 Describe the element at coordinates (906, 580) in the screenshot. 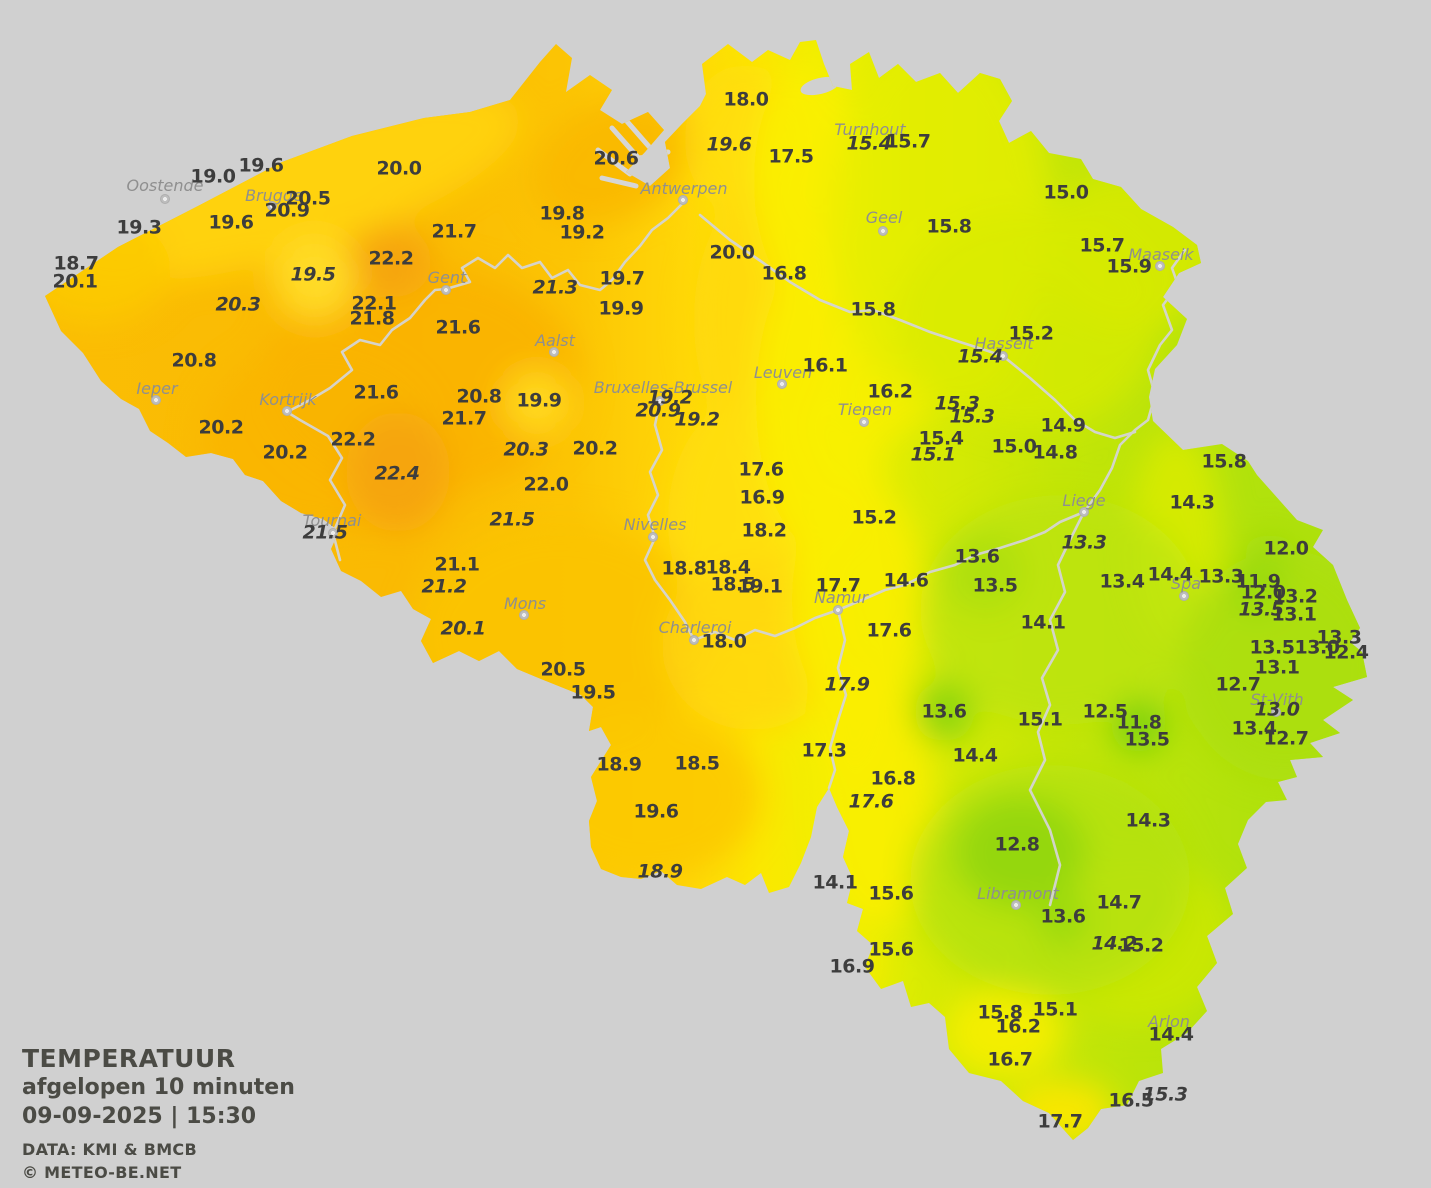

I see `temperature-reading: 14.6` at that location.